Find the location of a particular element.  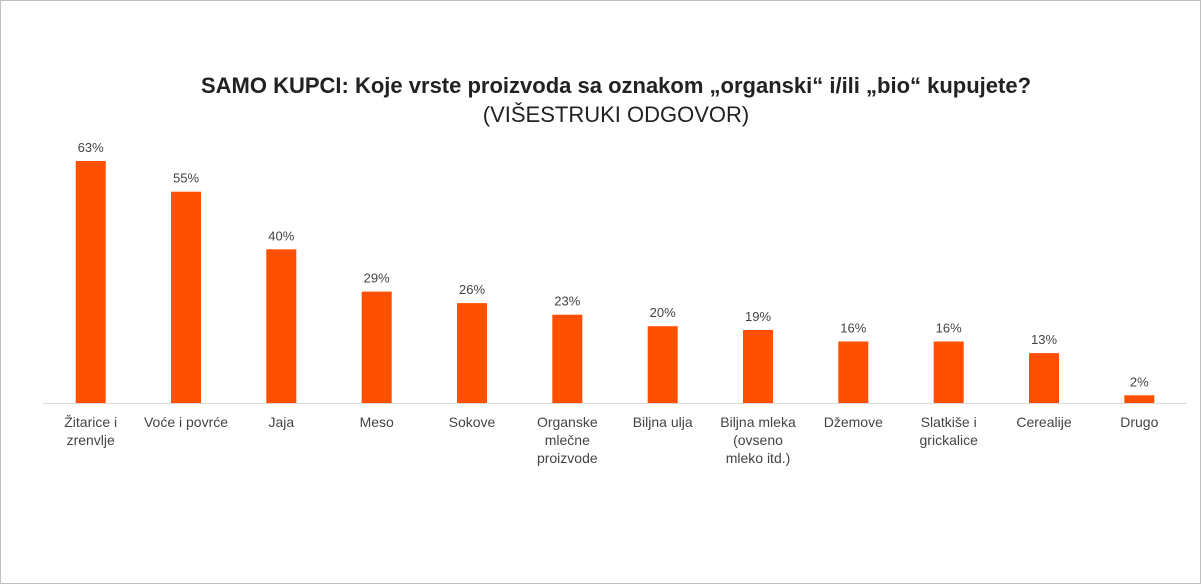

x-tick-label: Drugo is located at coordinates (1139, 422).